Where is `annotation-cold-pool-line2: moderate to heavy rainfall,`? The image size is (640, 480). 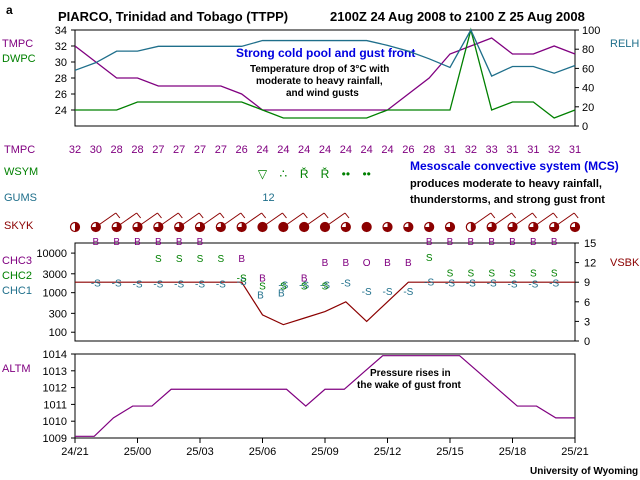
annotation-cold-pool-line2: moderate to heavy rainfall, is located at coordinates (319, 81).